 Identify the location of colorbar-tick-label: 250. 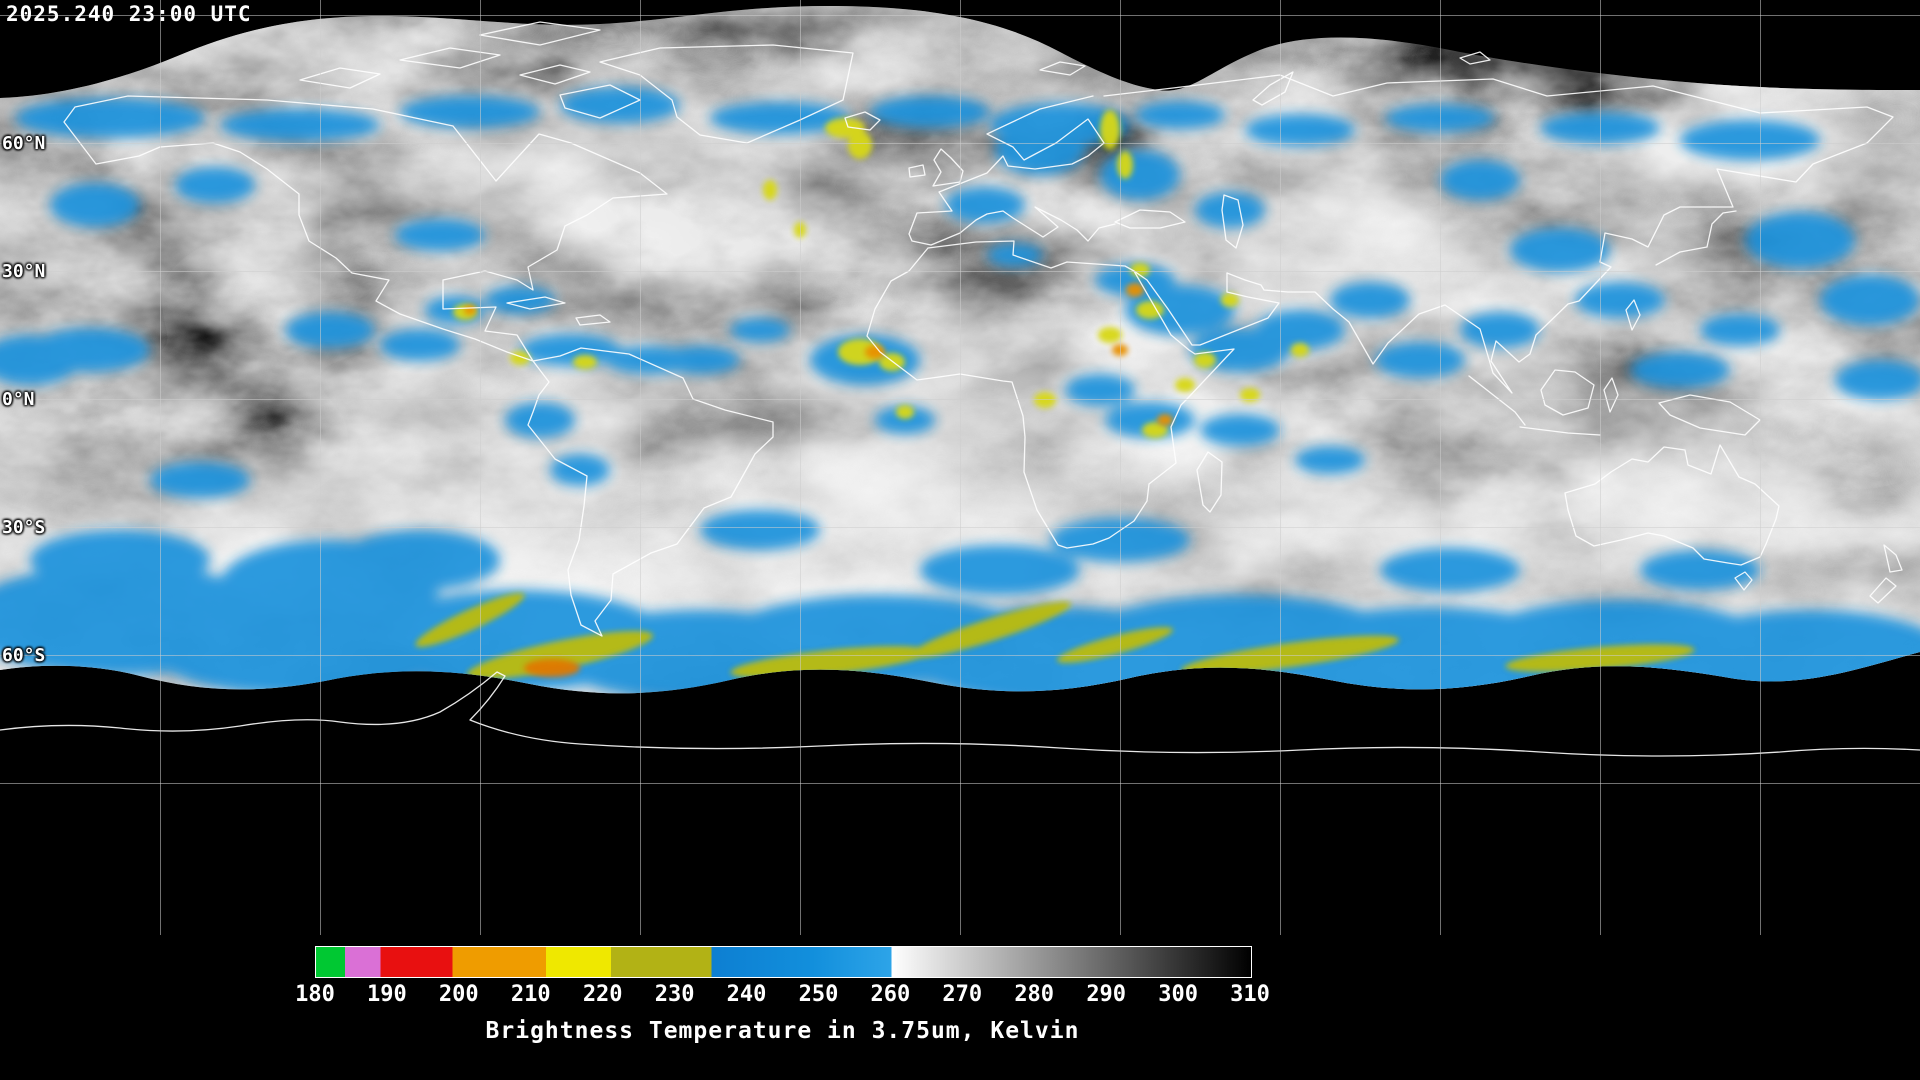
(818, 994).